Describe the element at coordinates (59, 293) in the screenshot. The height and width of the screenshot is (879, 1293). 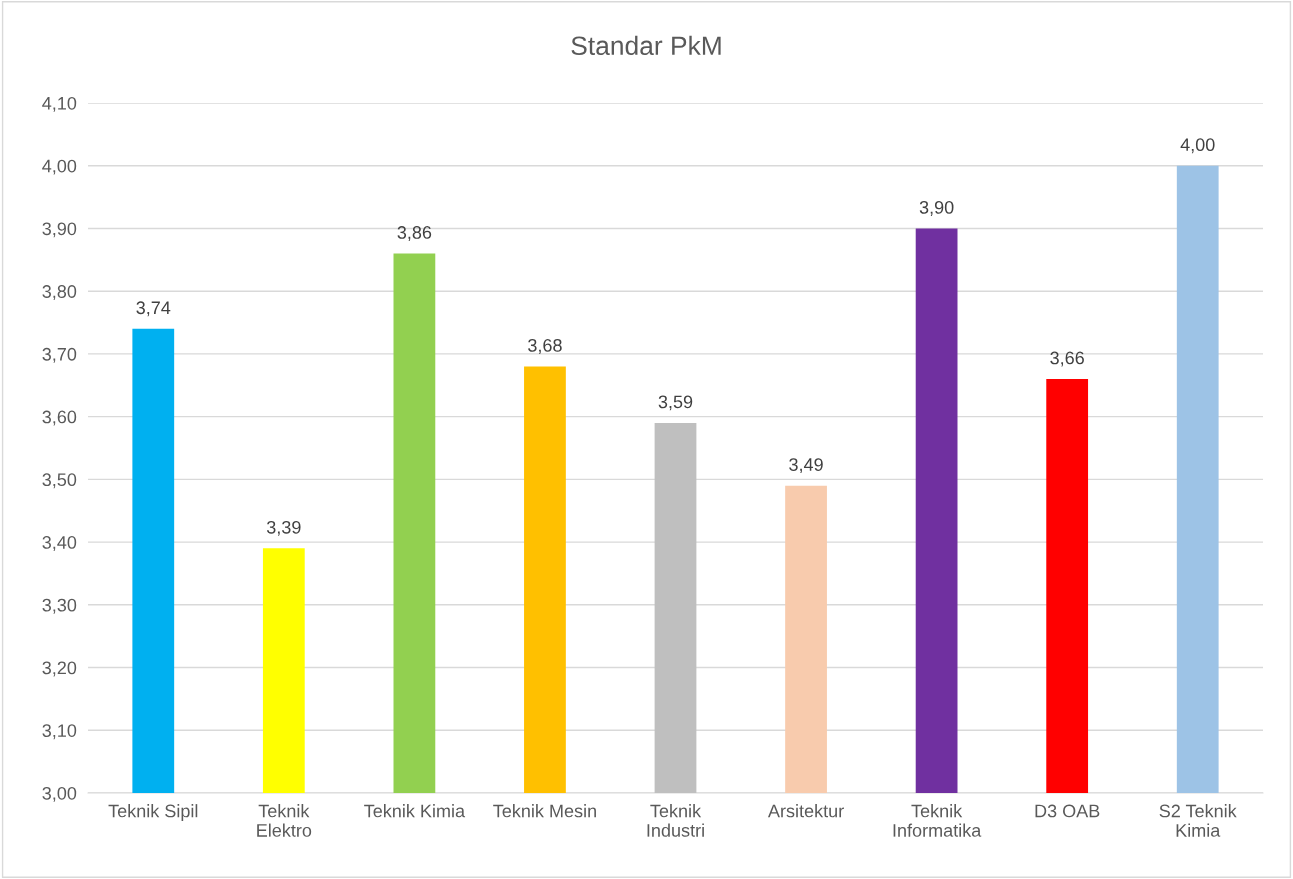
I see `y-tick-label: 3,80` at that location.